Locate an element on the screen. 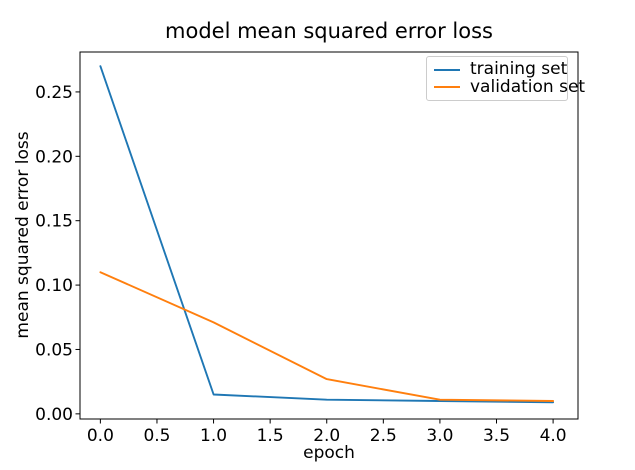  x-axis-label: epoch is located at coordinates (329, 453).